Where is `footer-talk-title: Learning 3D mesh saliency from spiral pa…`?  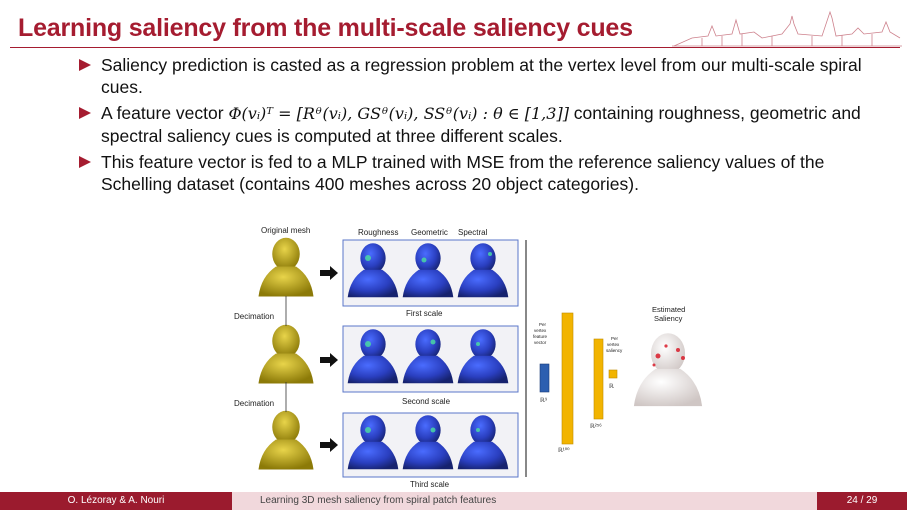
footer-talk-title: Learning 3D mesh saliency from spiral pa… is located at coordinates (524, 501).